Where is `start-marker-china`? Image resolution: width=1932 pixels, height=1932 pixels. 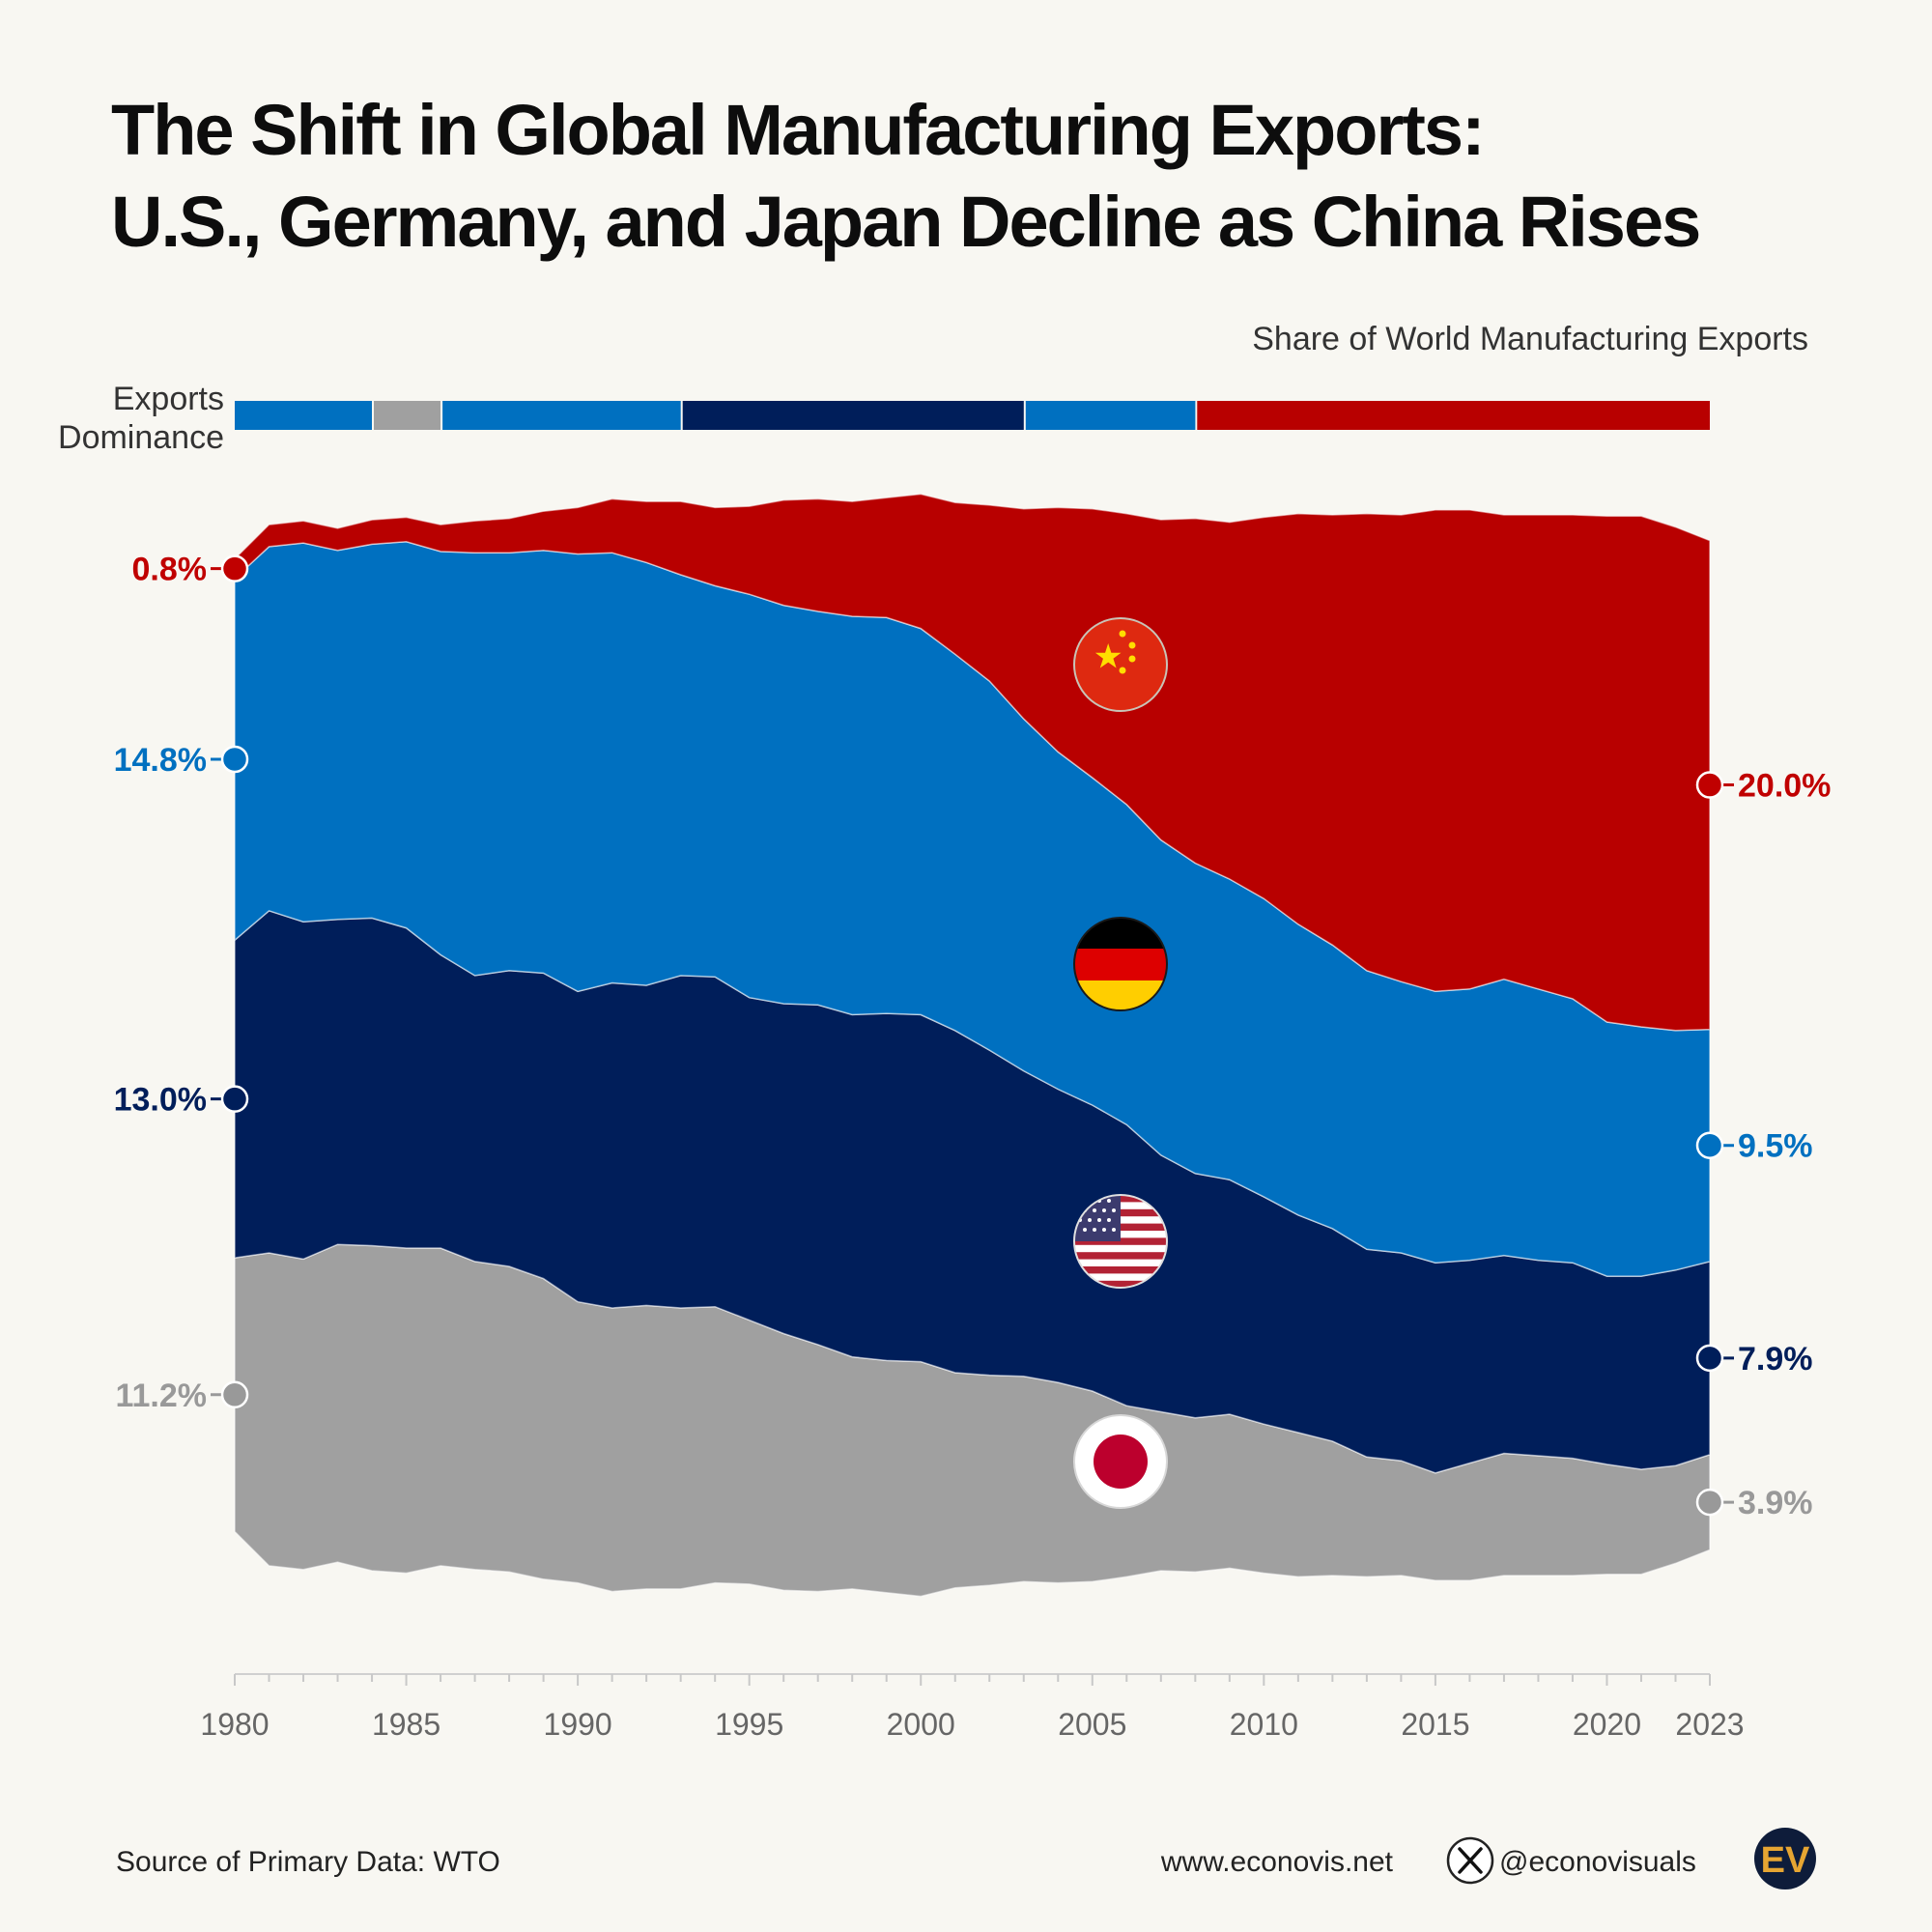
start-marker-china is located at coordinates (234, 568).